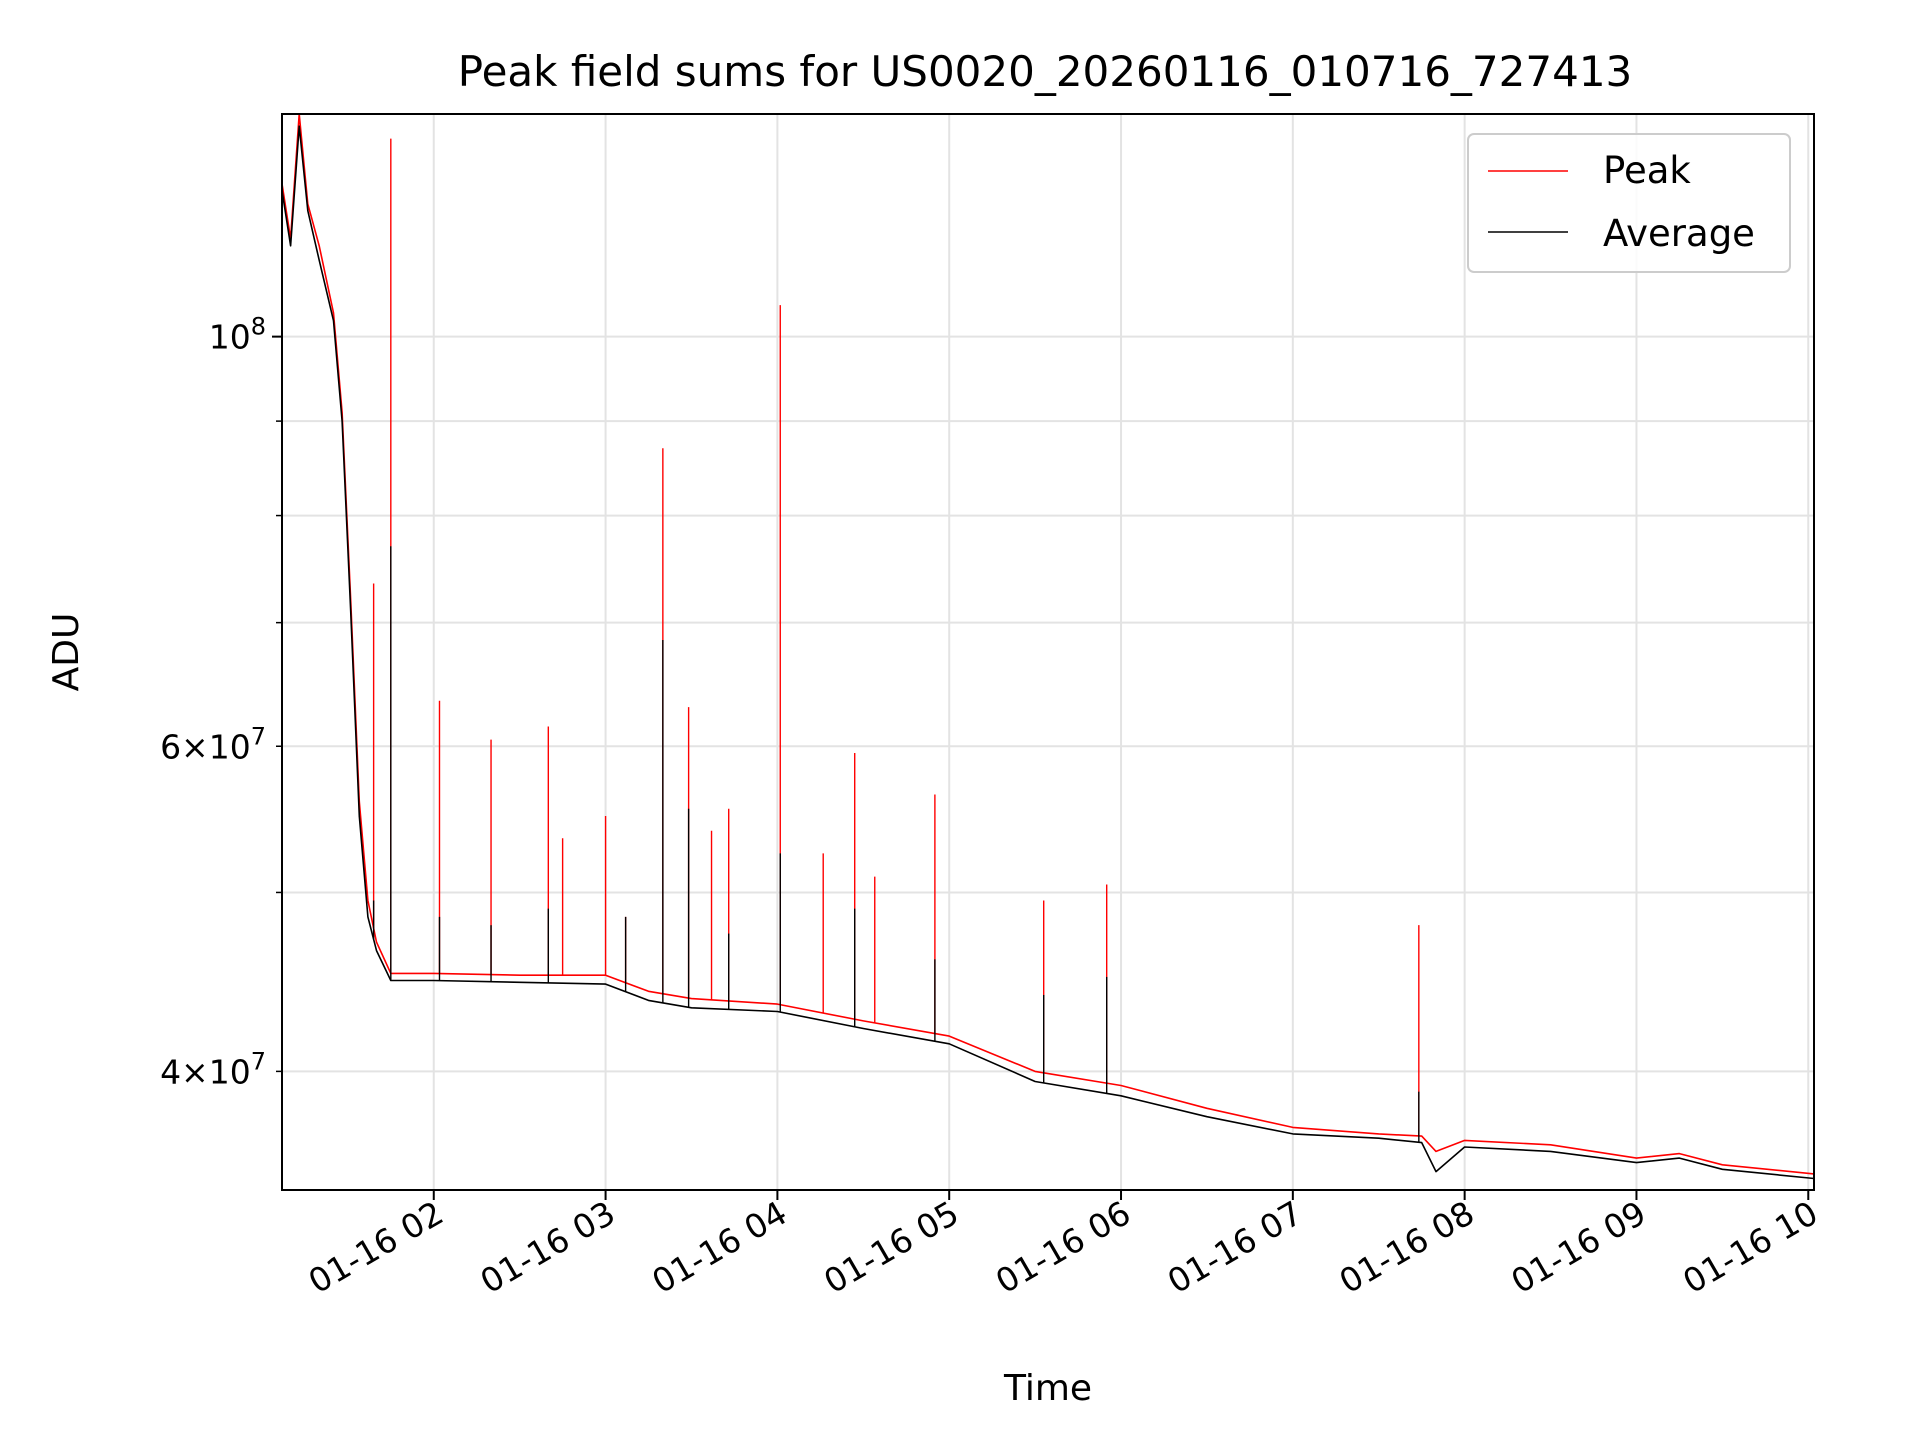 This screenshot has width=1920, height=1440. What do you see at coordinates (1647, 170) in the screenshot?
I see `legend-label-peak: Peak` at bounding box center [1647, 170].